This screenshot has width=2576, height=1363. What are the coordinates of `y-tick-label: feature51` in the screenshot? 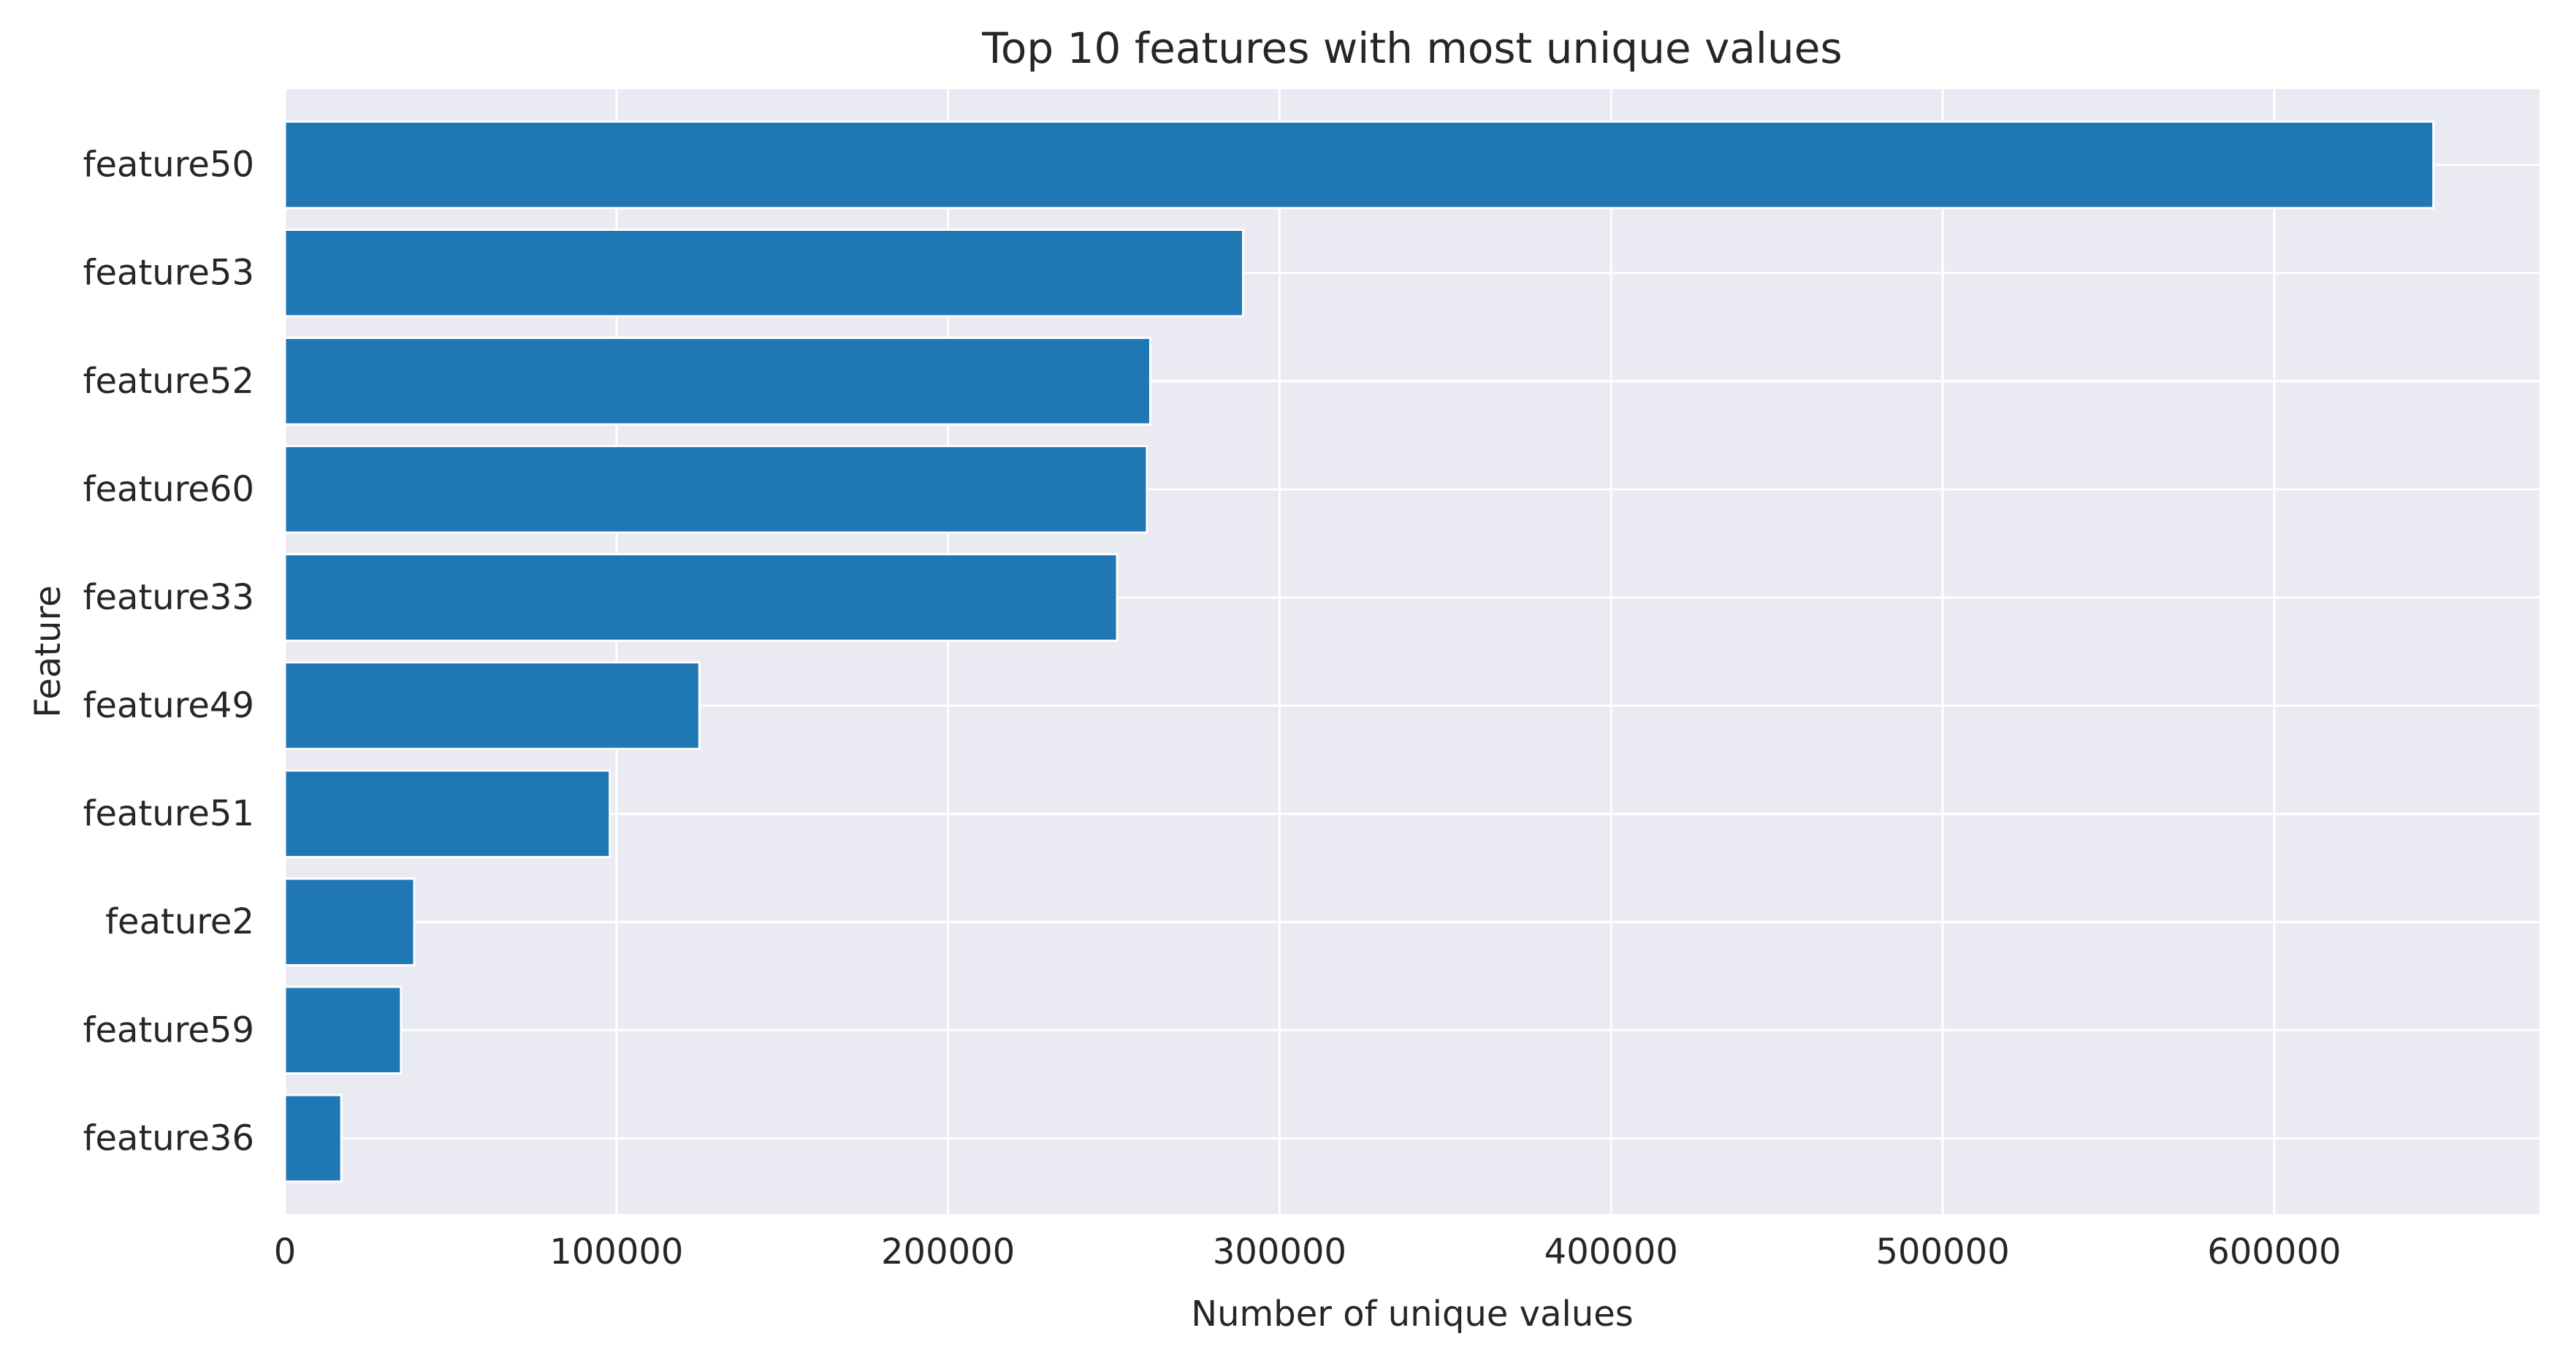 It's located at (169, 813).